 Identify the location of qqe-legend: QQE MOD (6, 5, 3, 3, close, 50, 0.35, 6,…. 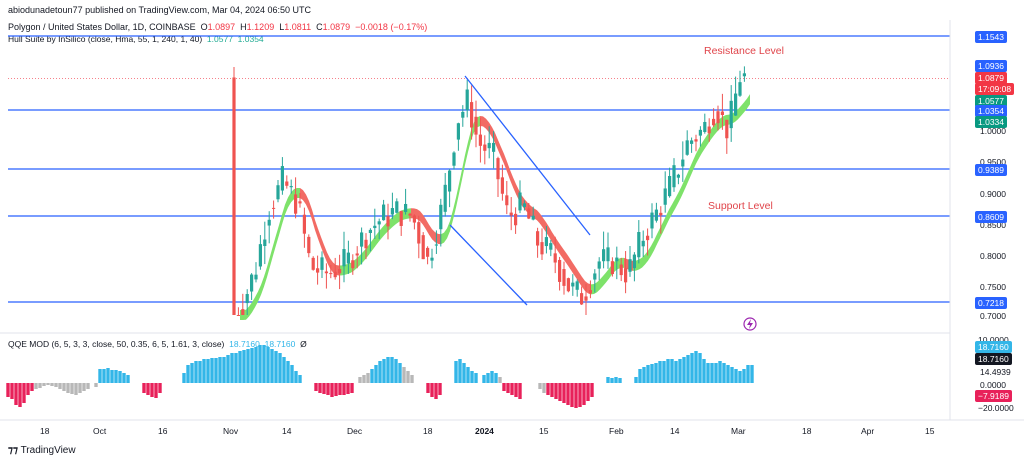
(157, 344).